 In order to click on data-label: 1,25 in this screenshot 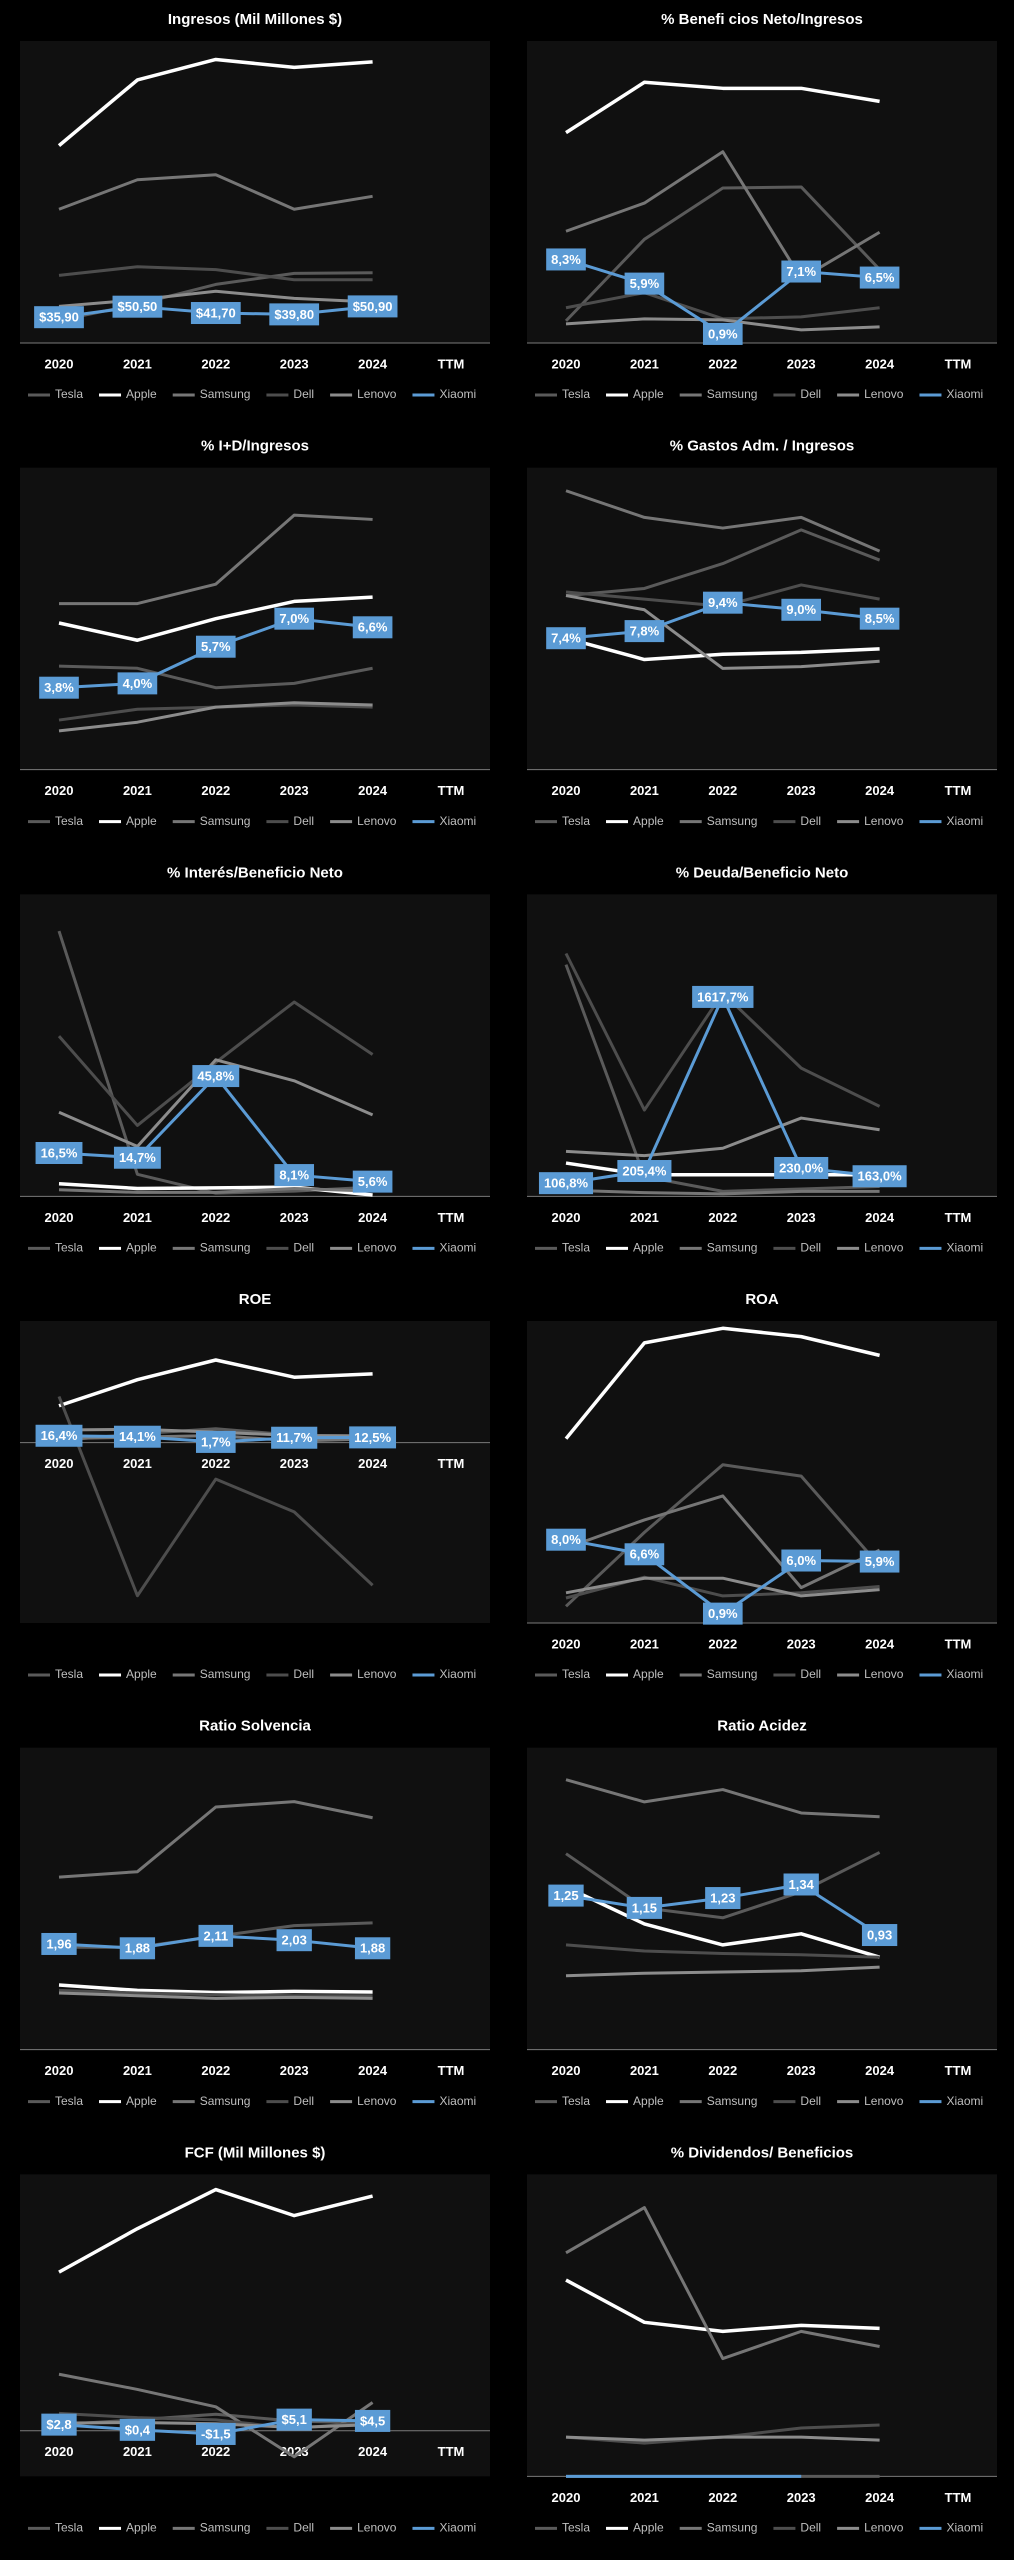, I will do `click(565, 1895)`.